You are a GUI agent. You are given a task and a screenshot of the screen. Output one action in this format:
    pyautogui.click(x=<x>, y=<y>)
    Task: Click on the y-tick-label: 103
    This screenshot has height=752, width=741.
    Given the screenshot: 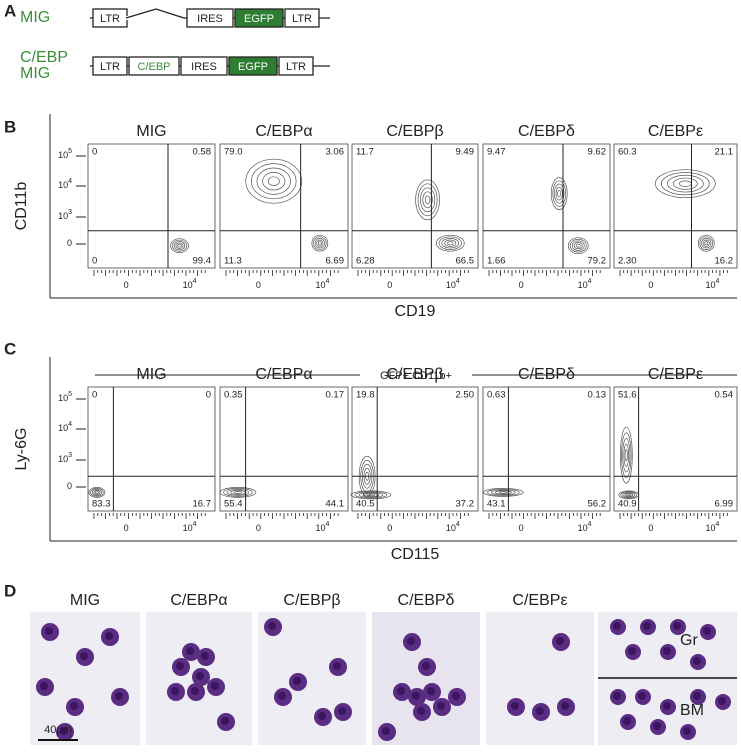 What is the action you would take?
    pyautogui.click(x=65, y=458)
    